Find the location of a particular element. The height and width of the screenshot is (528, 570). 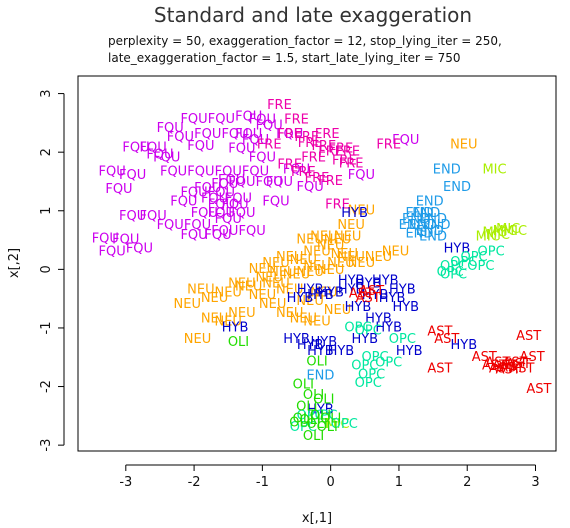

x-tick-label: 3 is located at coordinates (535, 482).